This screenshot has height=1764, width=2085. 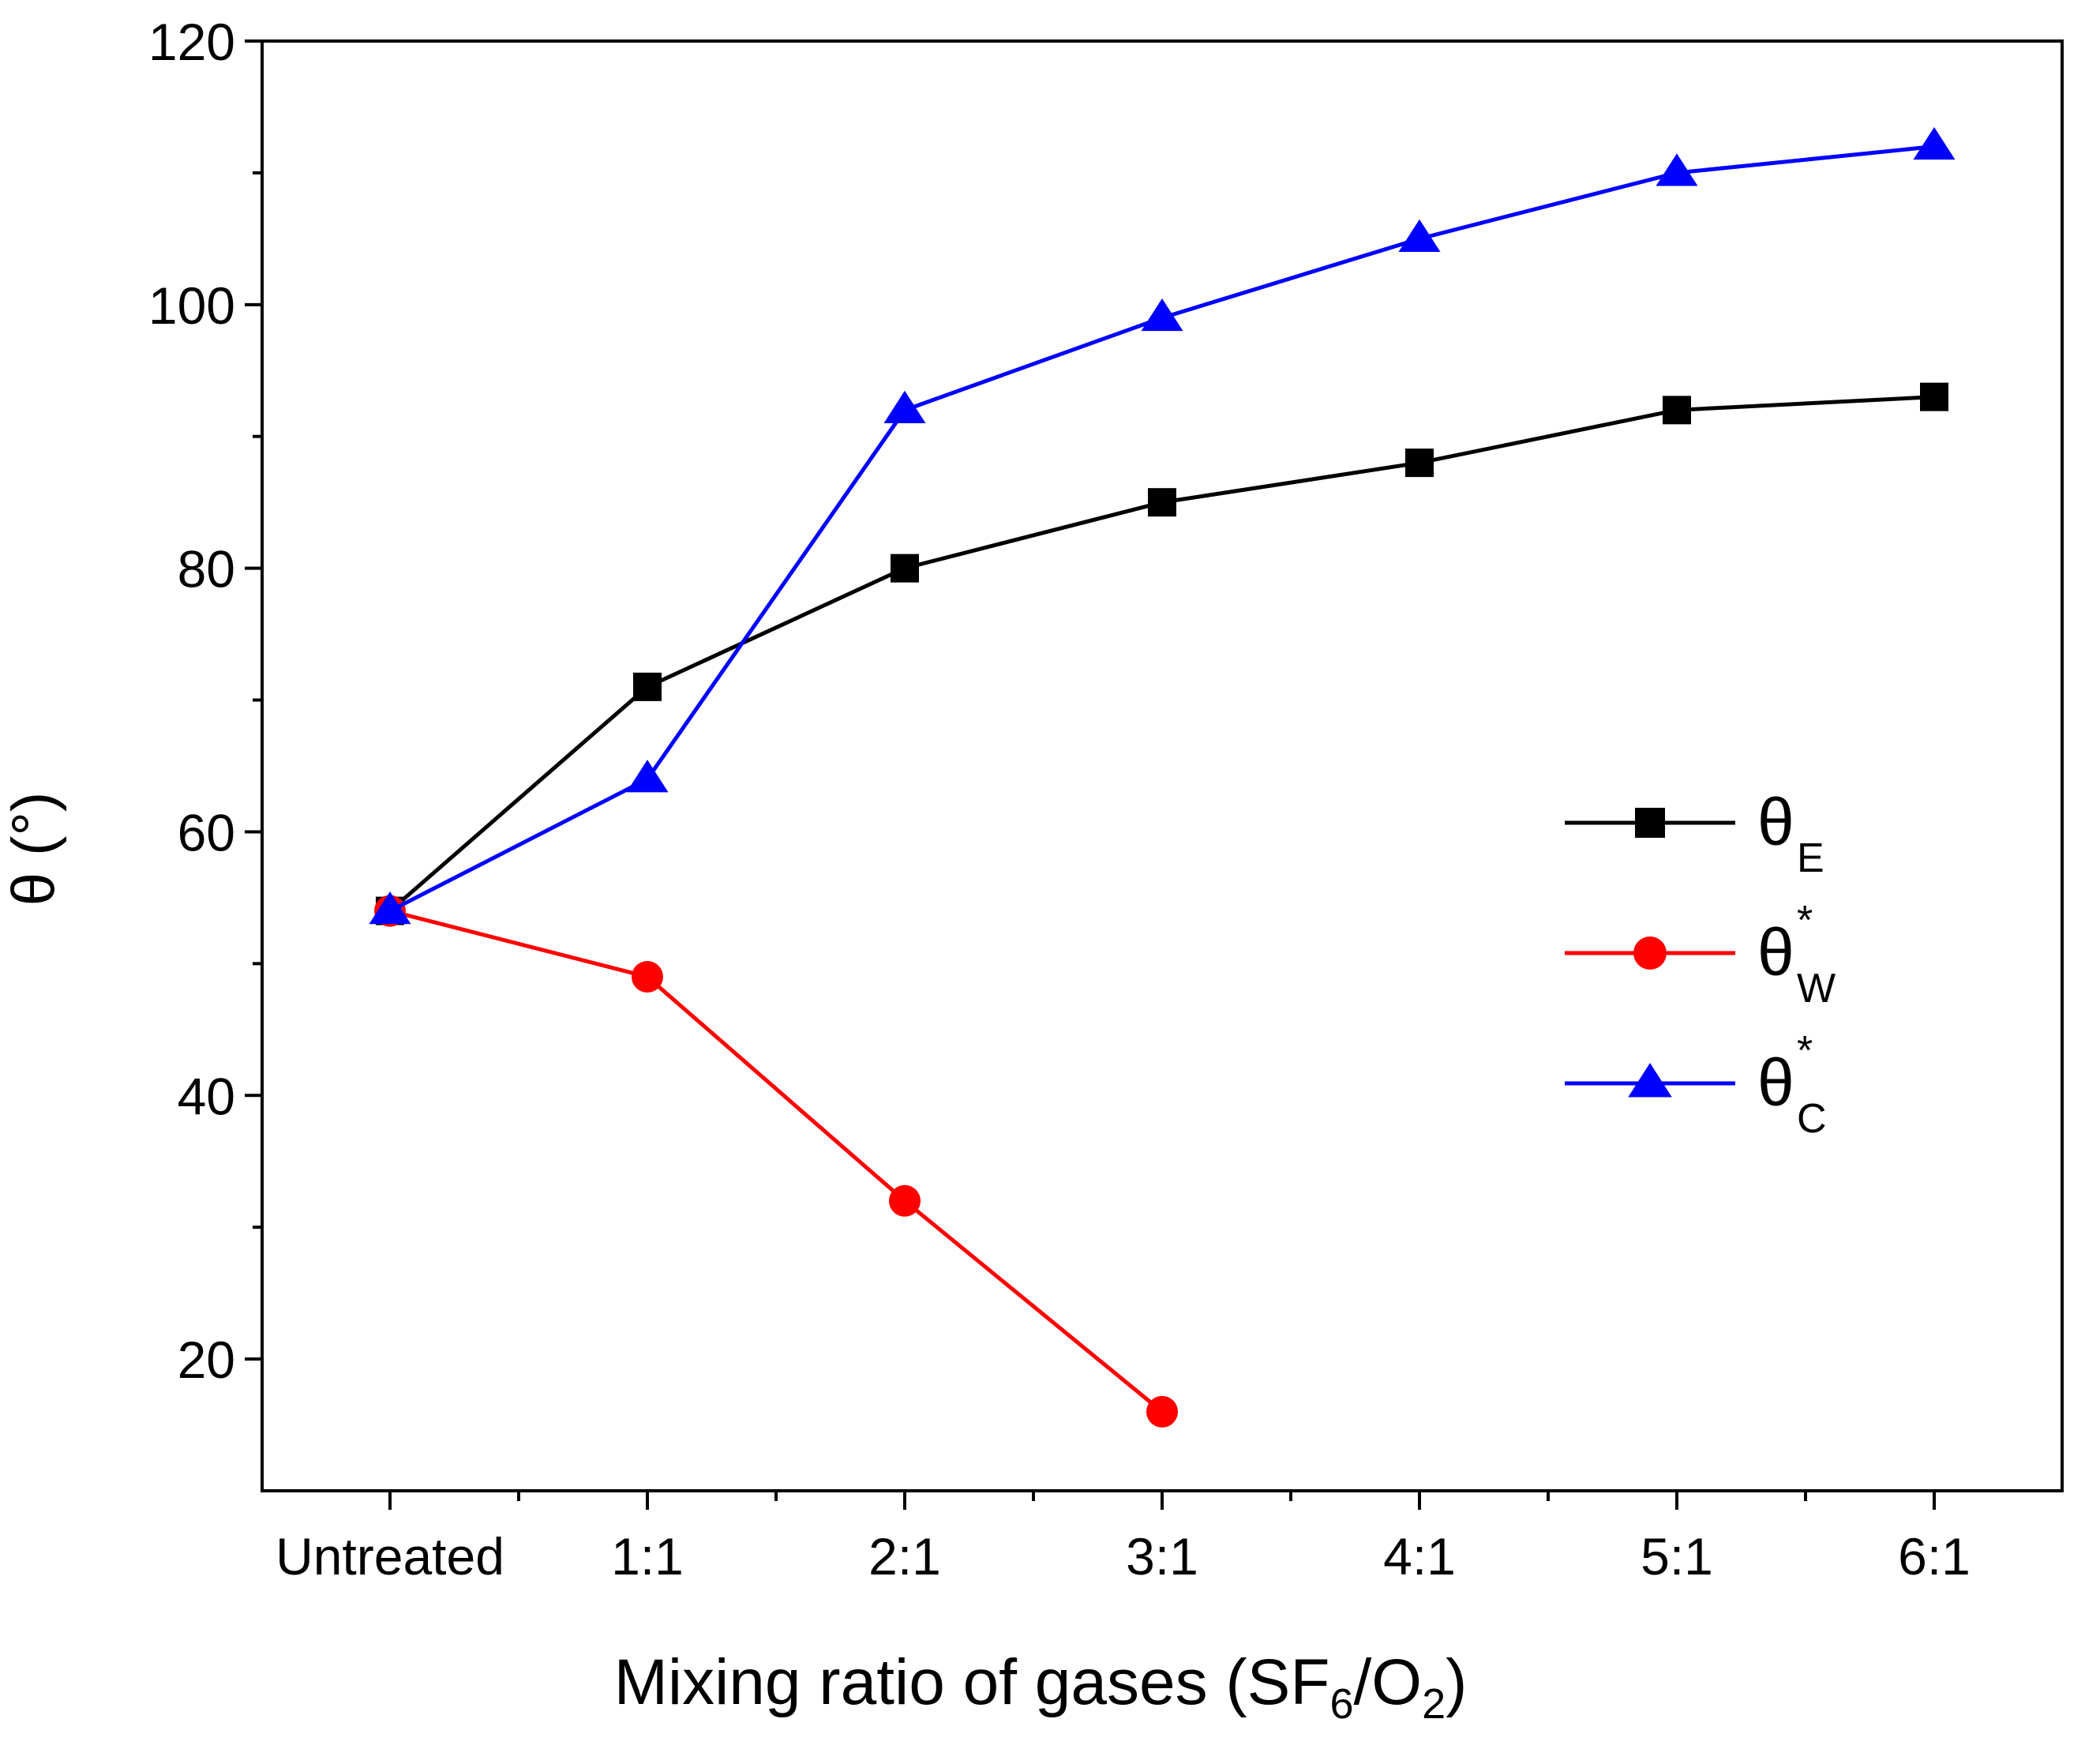 What do you see at coordinates (1677, 1556) in the screenshot?
I see `x-tick-label: 5:1` at bounding box center [1677, 1556].